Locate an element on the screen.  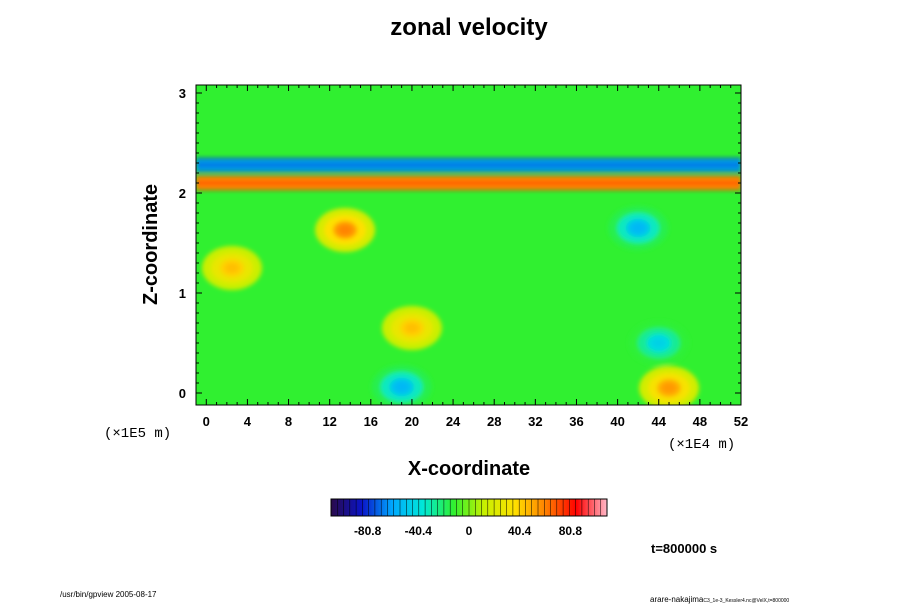
colorbar-tick-label: 80.8 is located at coordinates (571, 531).